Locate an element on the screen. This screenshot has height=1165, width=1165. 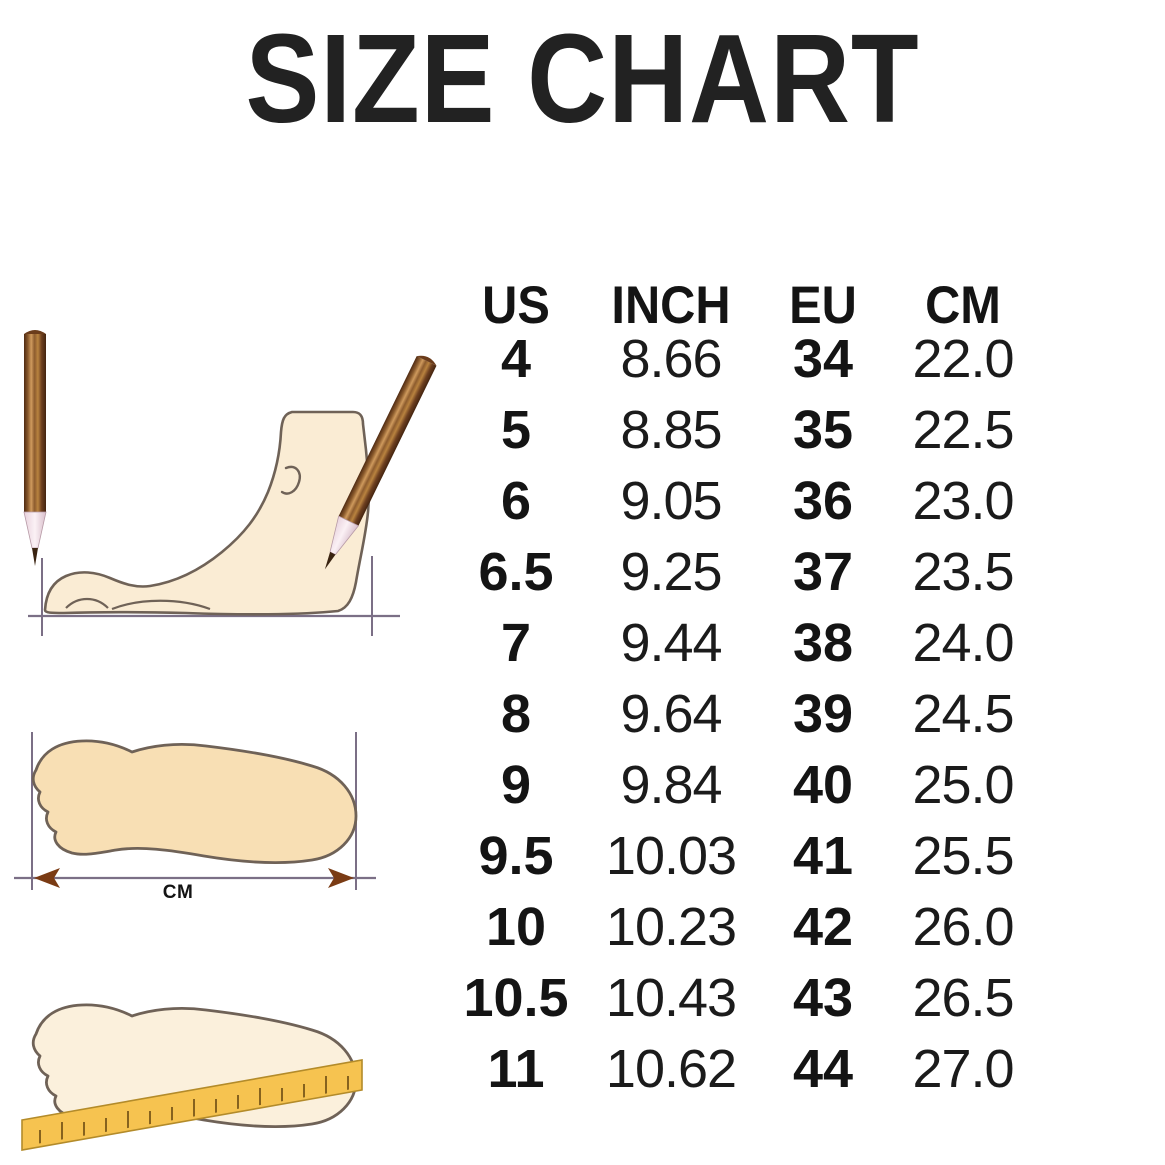
cell-inch: 10.03 is located at coordinates (671, 856).